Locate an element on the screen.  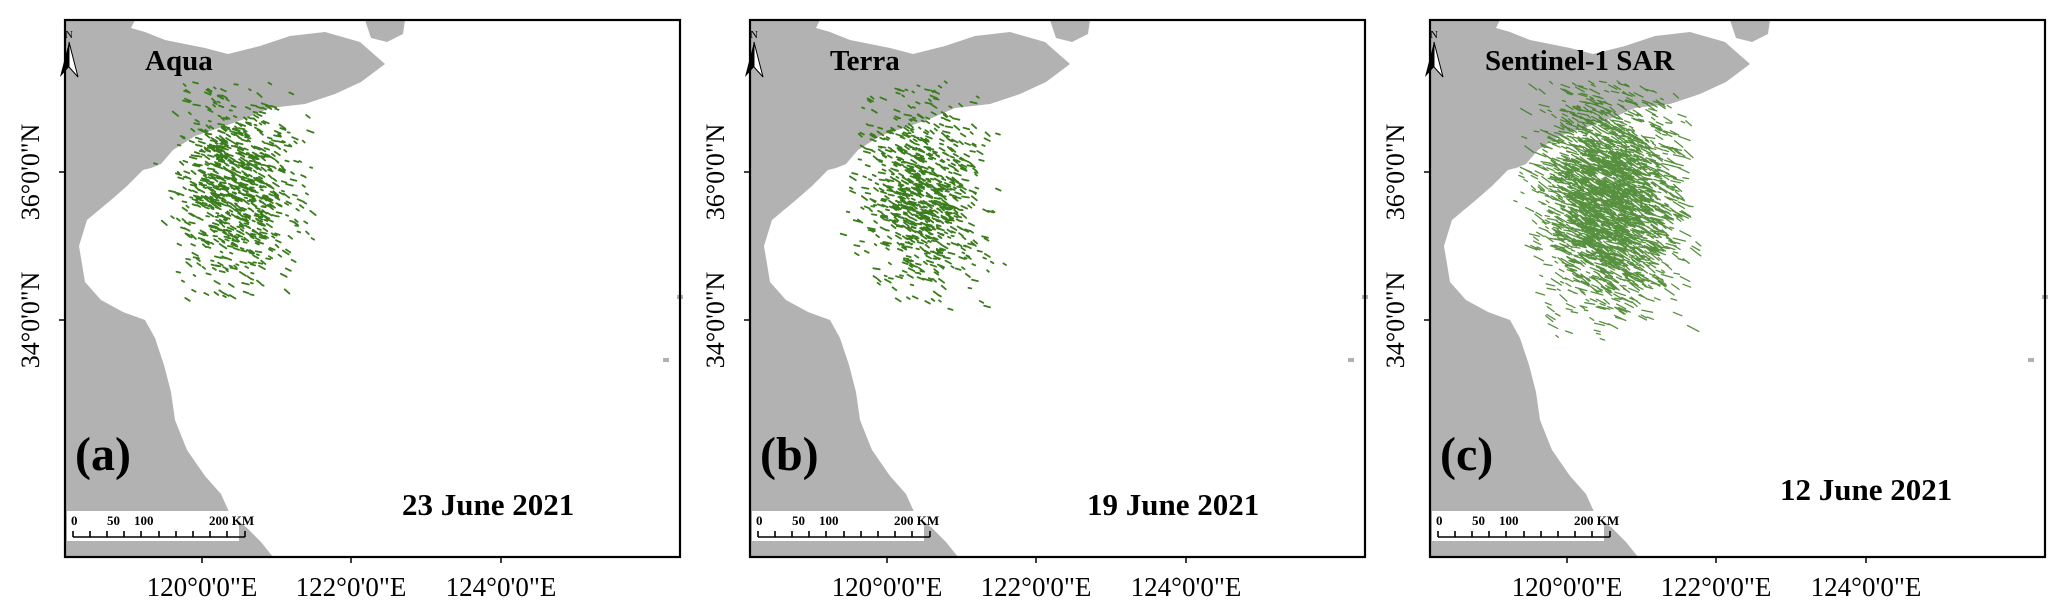
date-label: 12 June 2021 is located at coordinates (1866, 489).